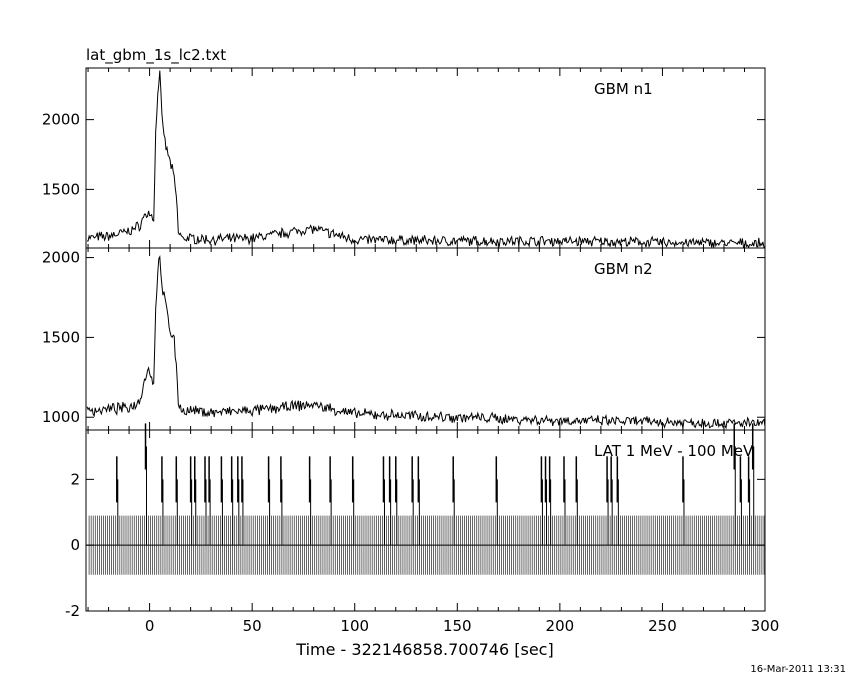 The height and width of the screenshot is (680, 850). I want to click on x-tick-label: 200, so click(560, 626).